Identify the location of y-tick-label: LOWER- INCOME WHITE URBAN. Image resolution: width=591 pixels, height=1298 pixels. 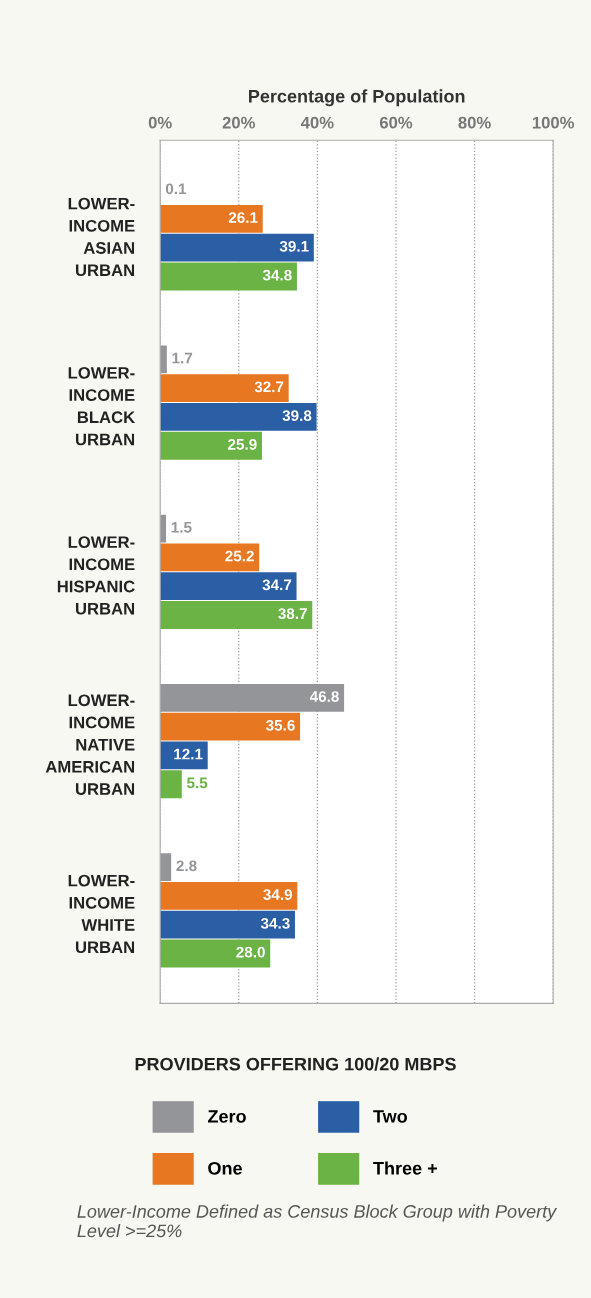
(101, 914).